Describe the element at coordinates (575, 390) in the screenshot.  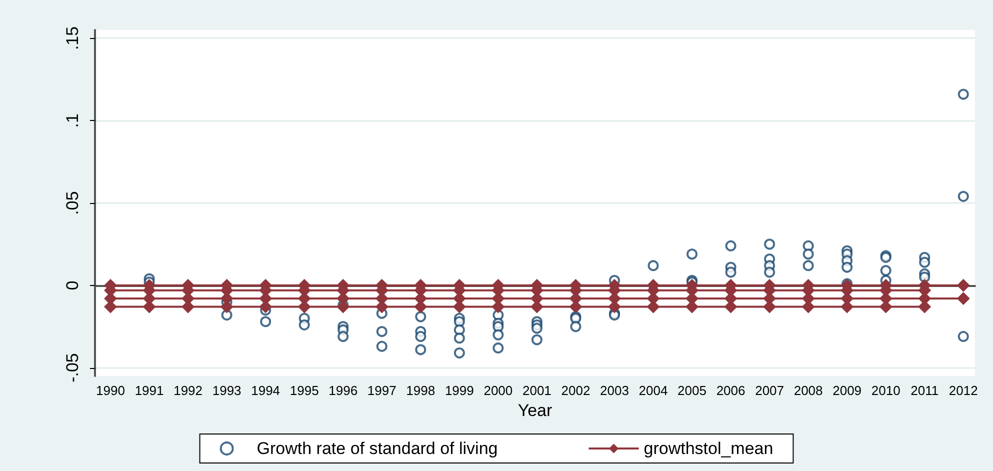
I see `x-tick-label: 2002` at that location.